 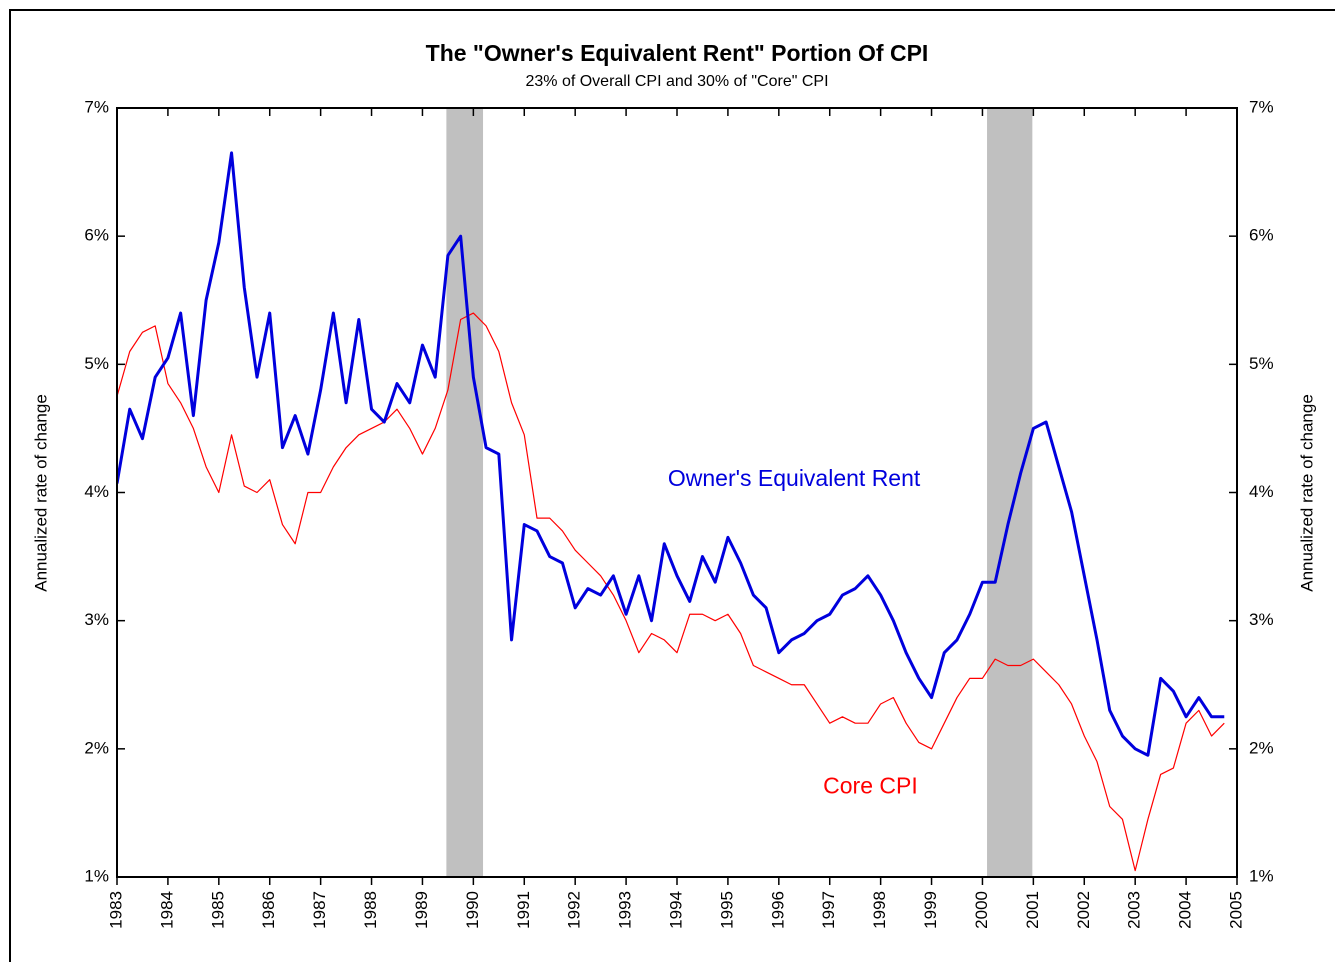 I want to click on x-tick-label: 1997, so click(x=828, y=910).